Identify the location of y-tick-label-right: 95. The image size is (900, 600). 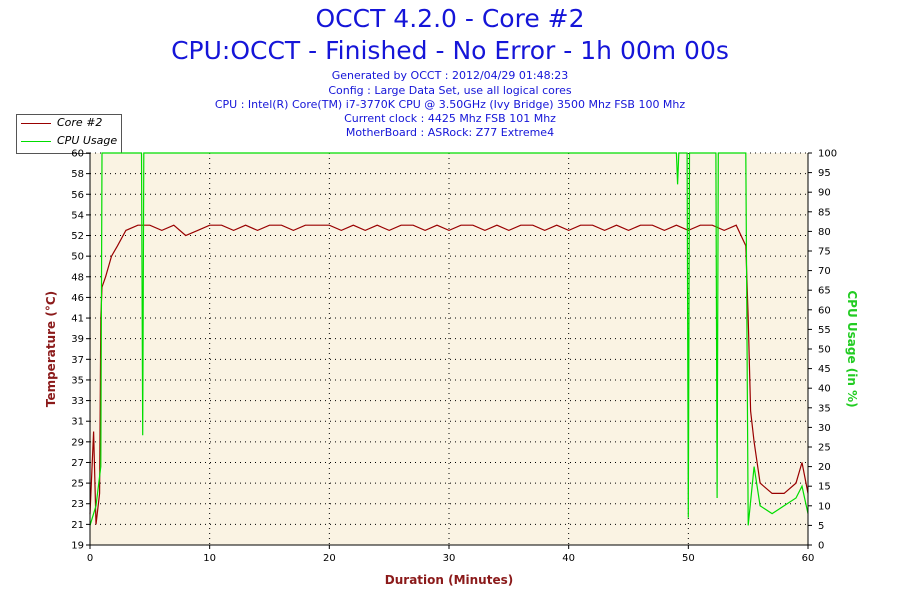
(824, 173).